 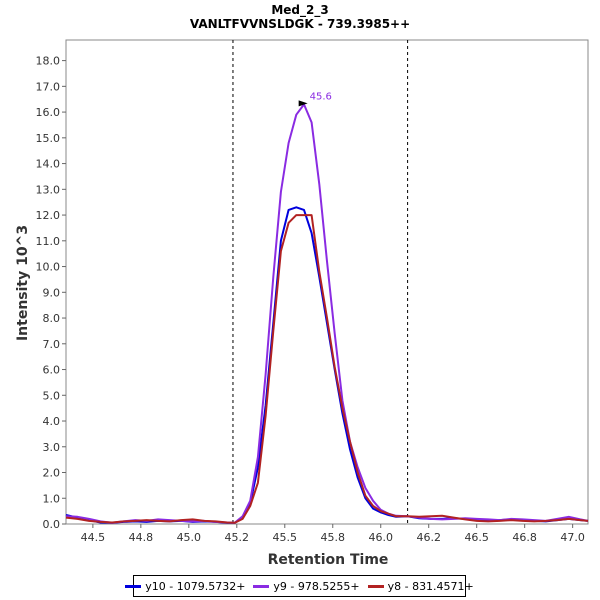 What do you see at coordinates (52, 292) in the screenshot?
I see `y-tick-label: 9.0` at bounding box center [52, 292].